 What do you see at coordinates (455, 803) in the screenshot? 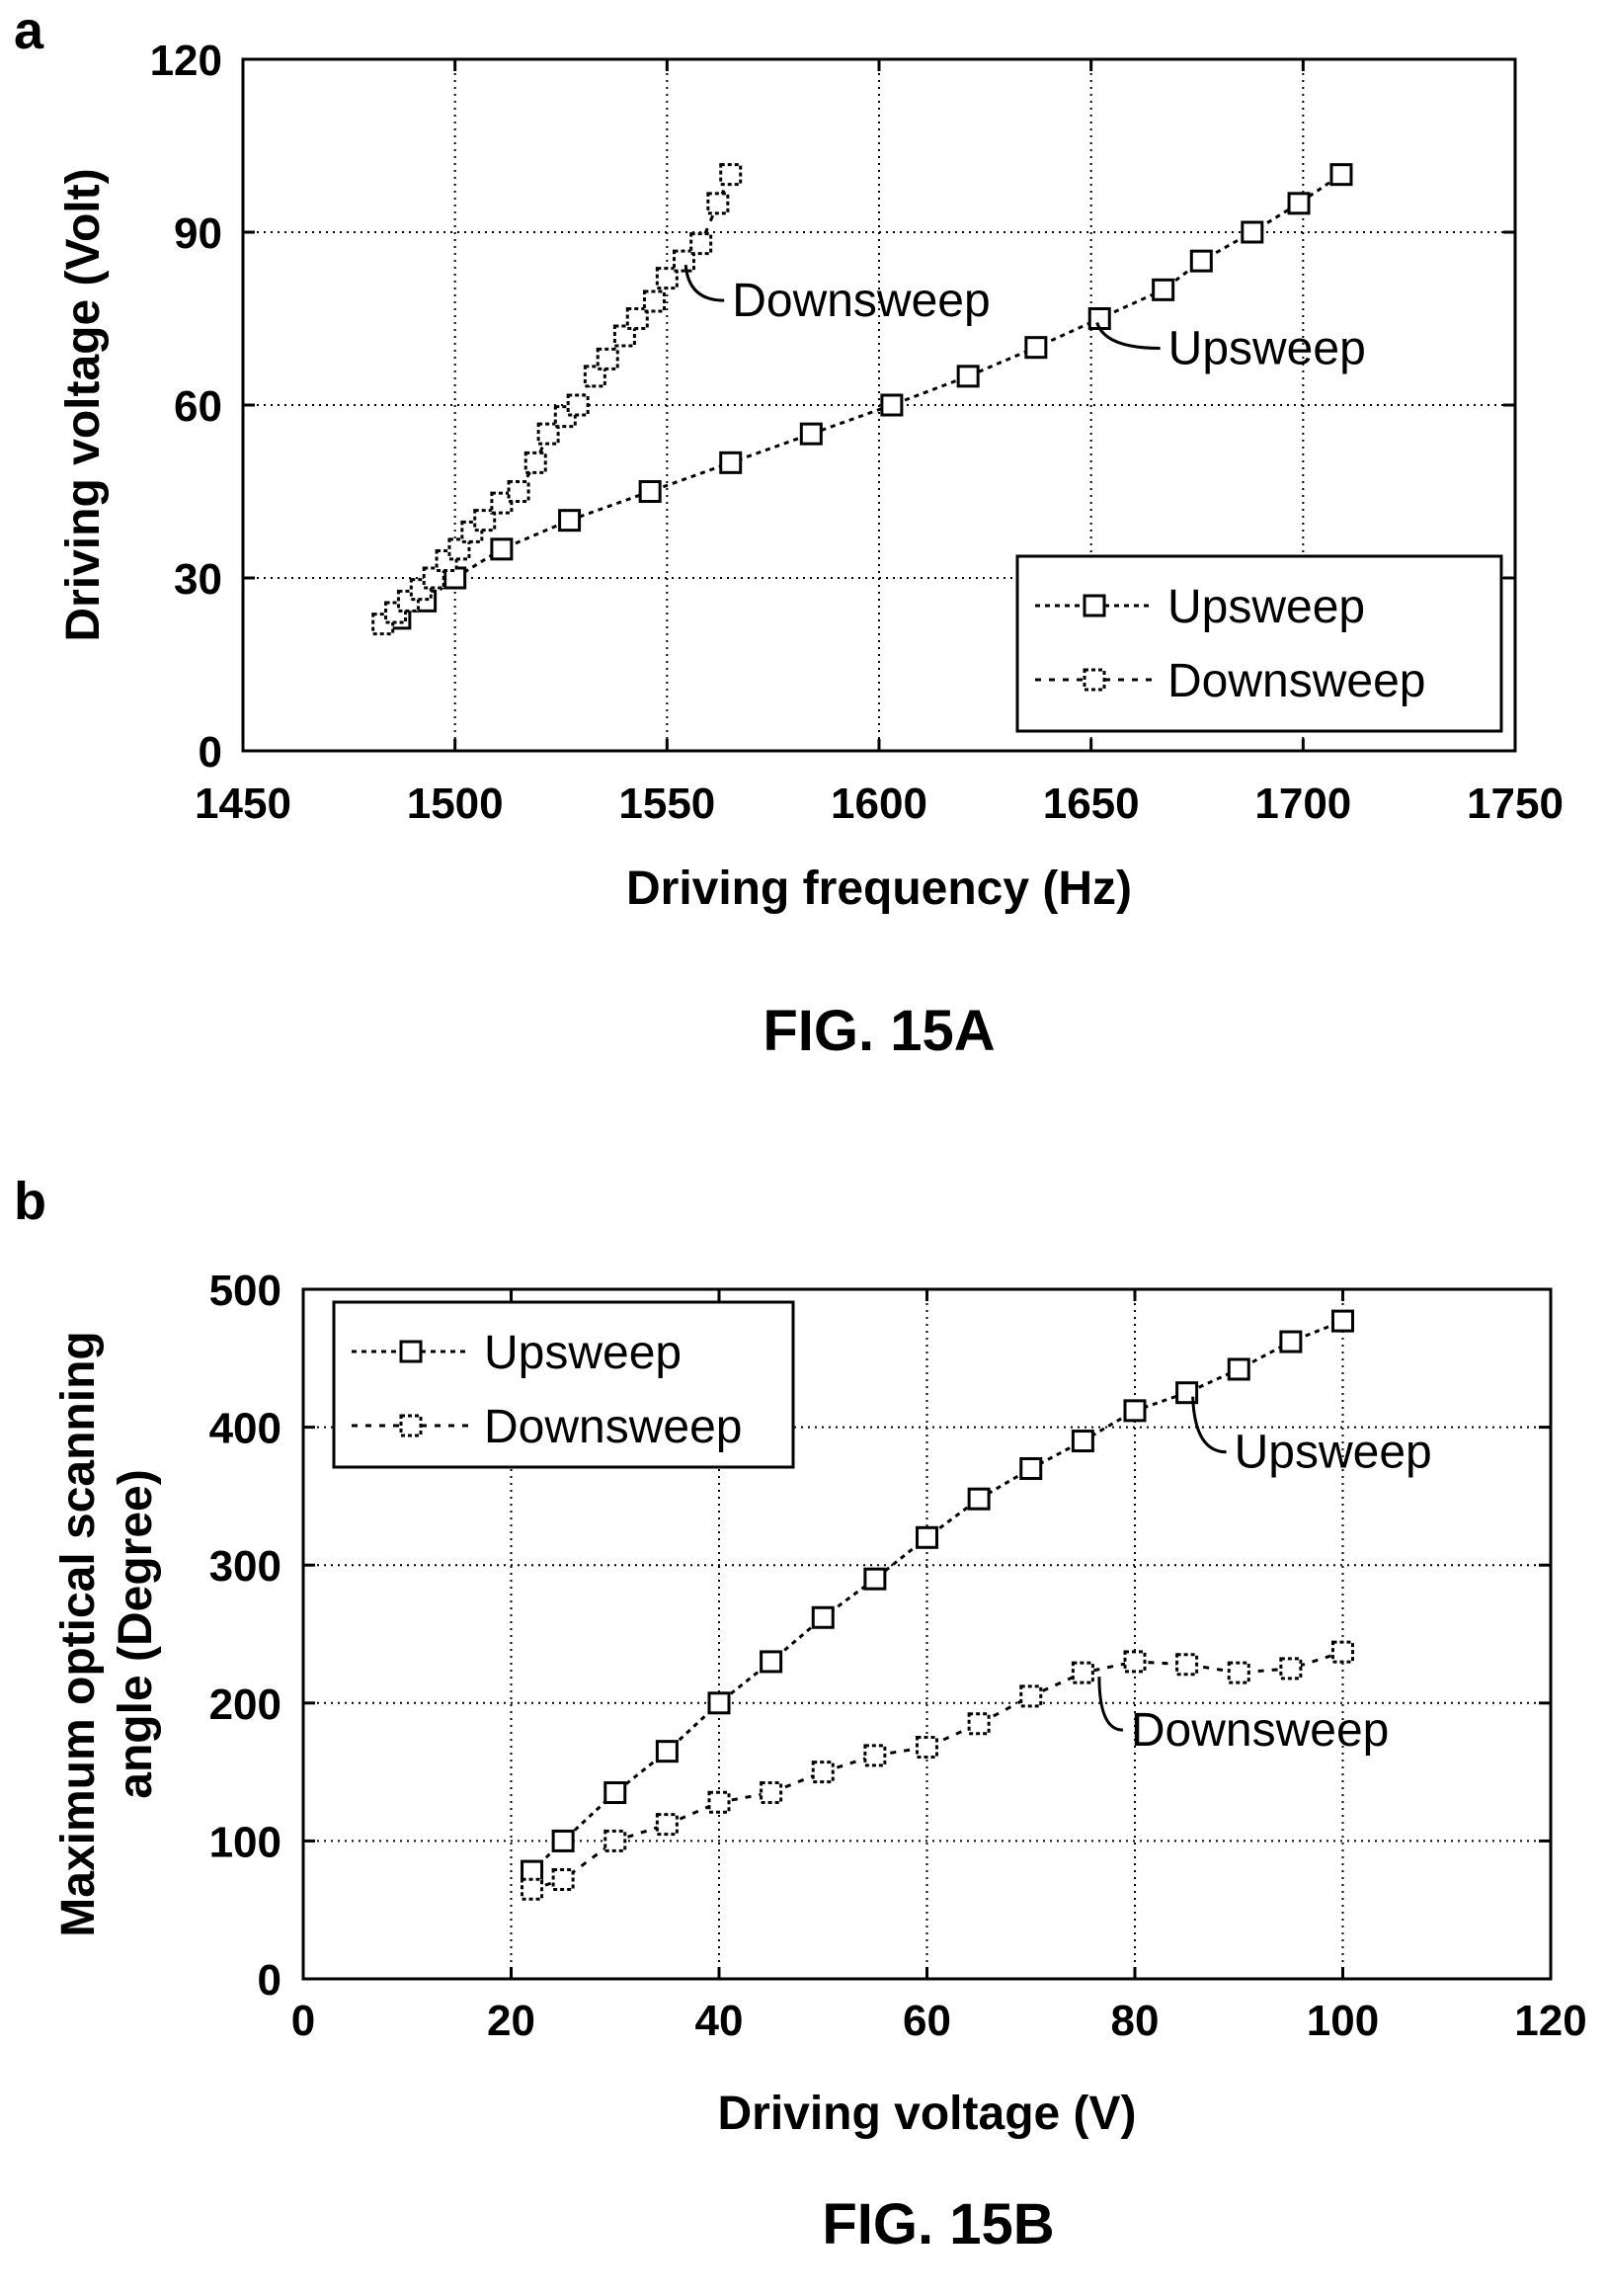
I see `x-tick-label: 1500` at bounding box center [455, 803].